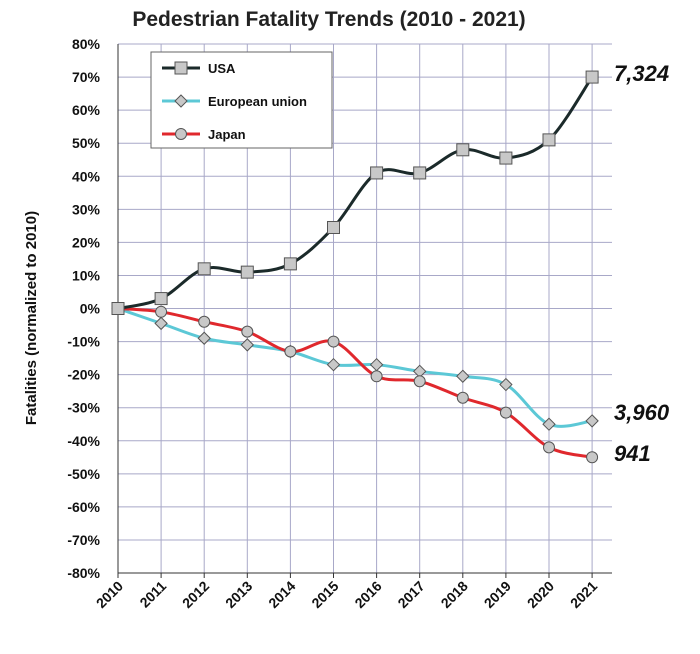  I want to click on legend: USA European union Japan, so click(241, 100).